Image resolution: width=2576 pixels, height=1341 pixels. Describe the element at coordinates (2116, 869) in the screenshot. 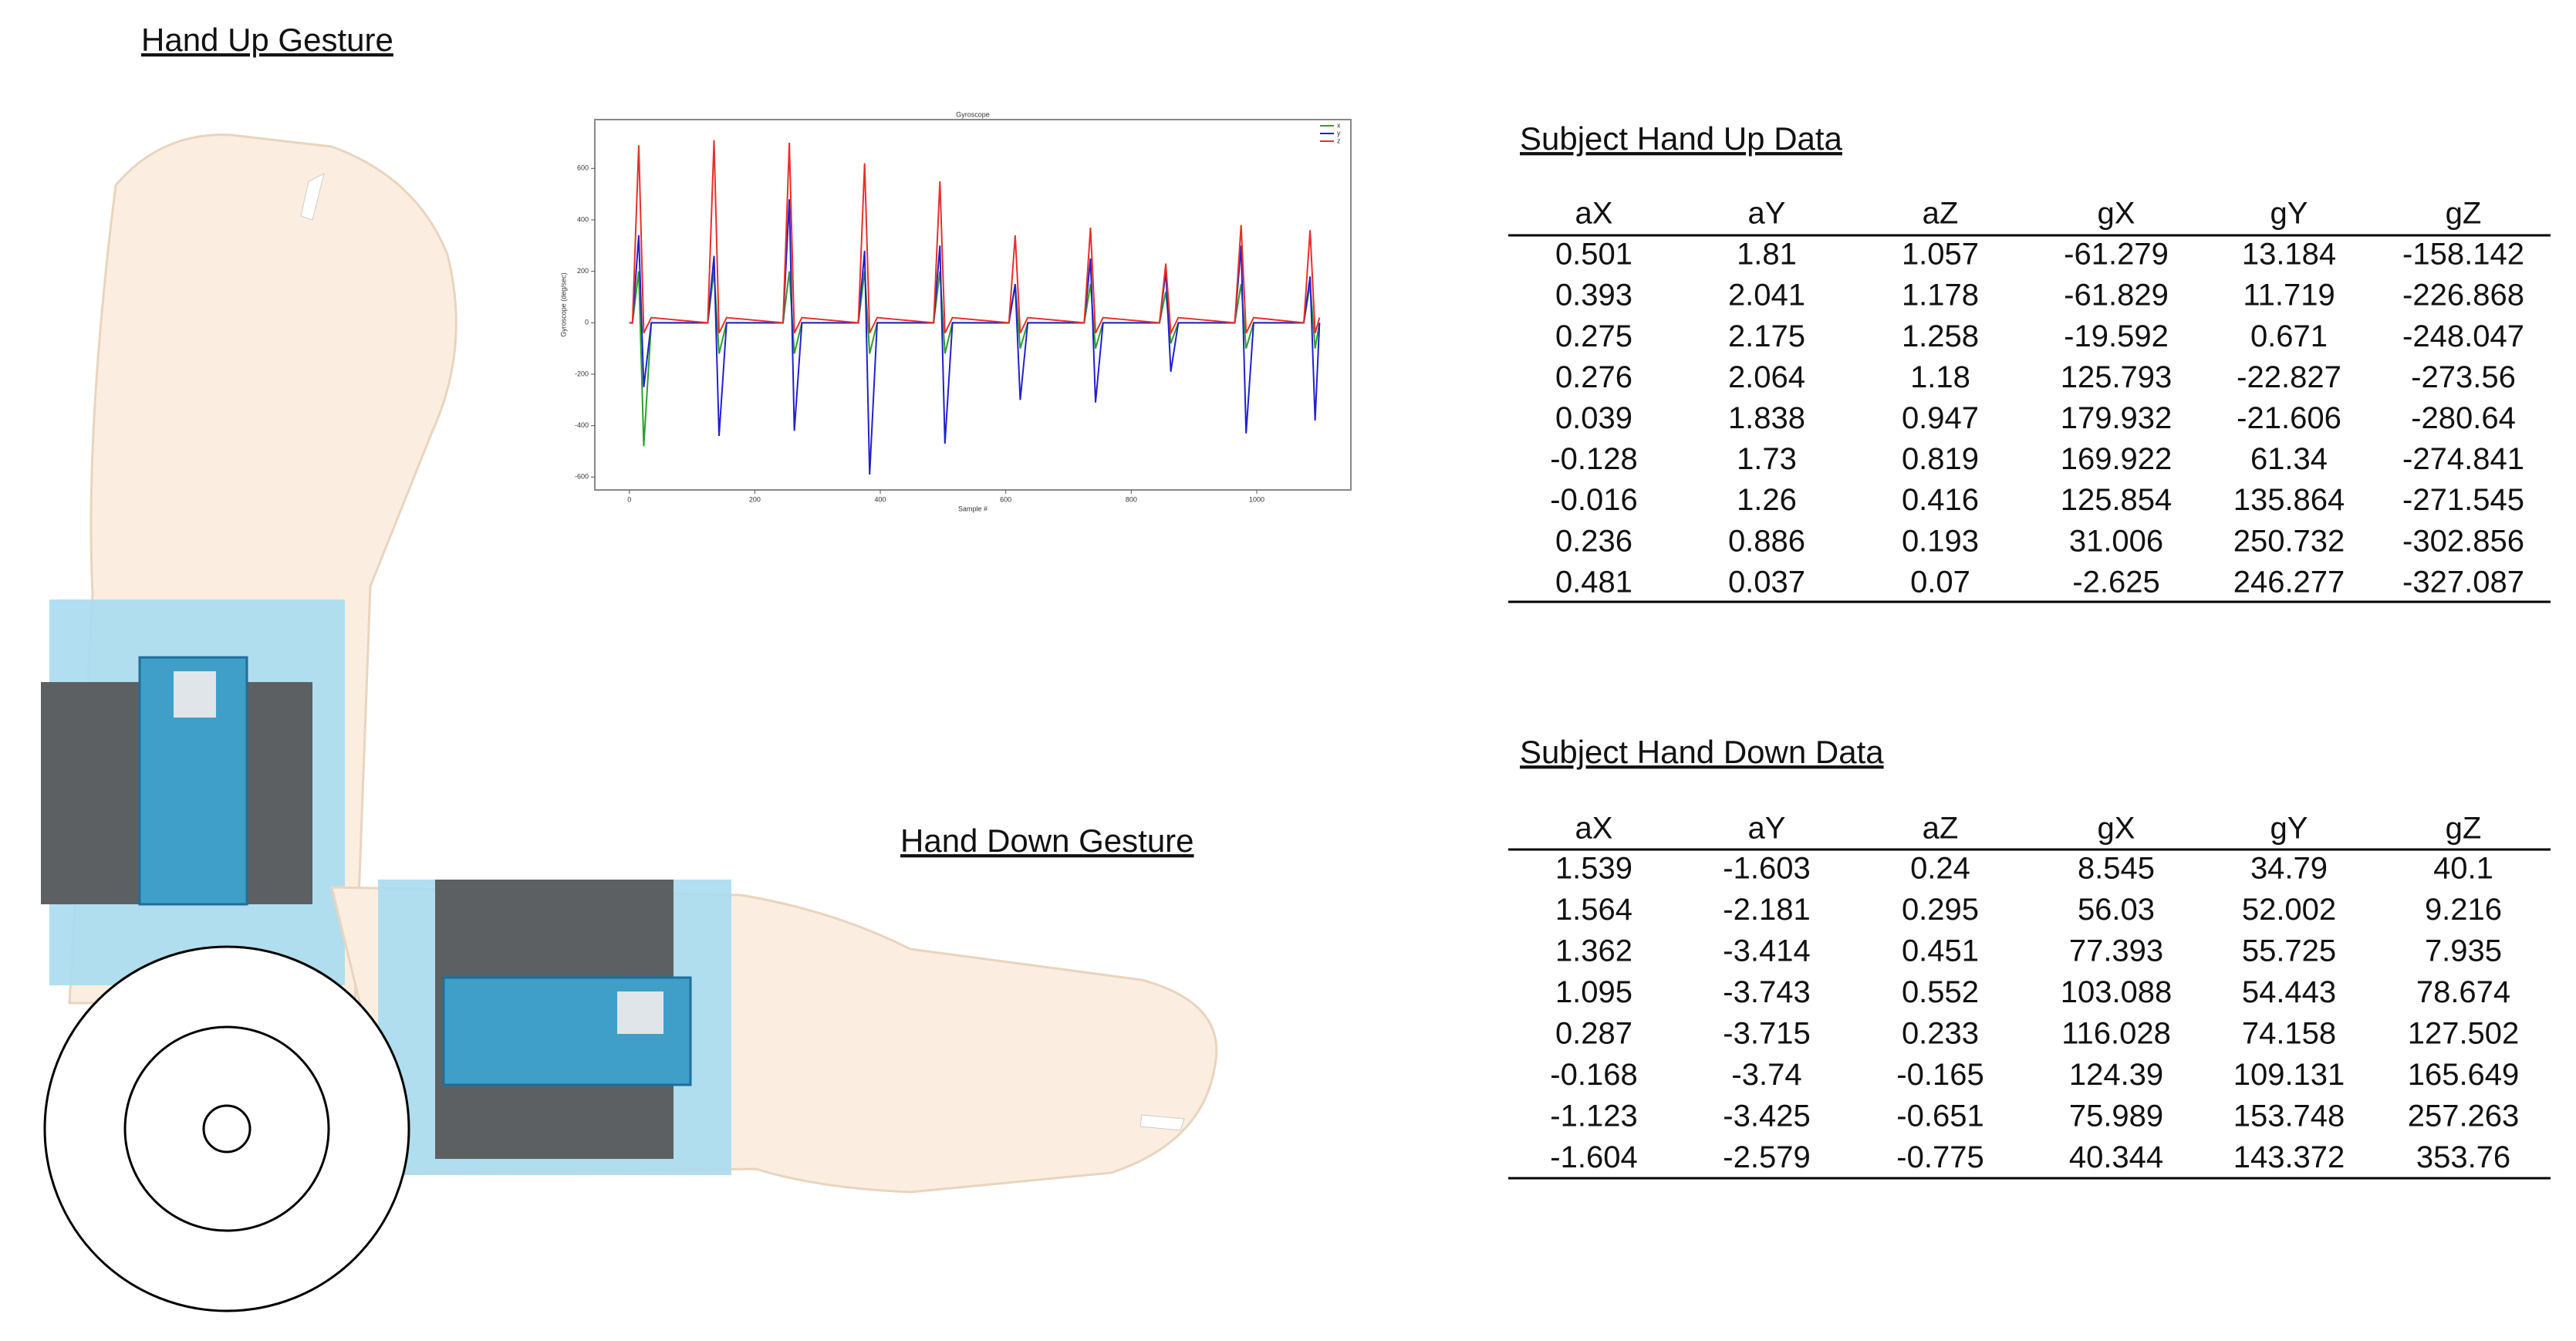

I see `table-cell: 8.545` at that location.